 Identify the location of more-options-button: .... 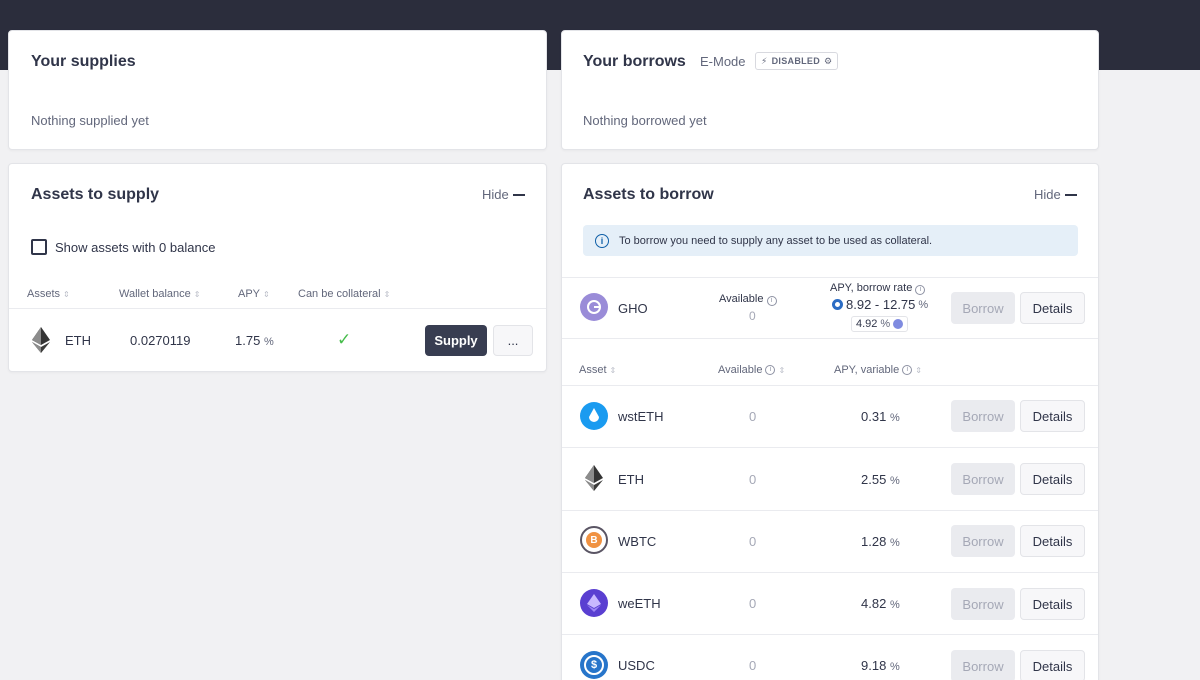
(513, 340).